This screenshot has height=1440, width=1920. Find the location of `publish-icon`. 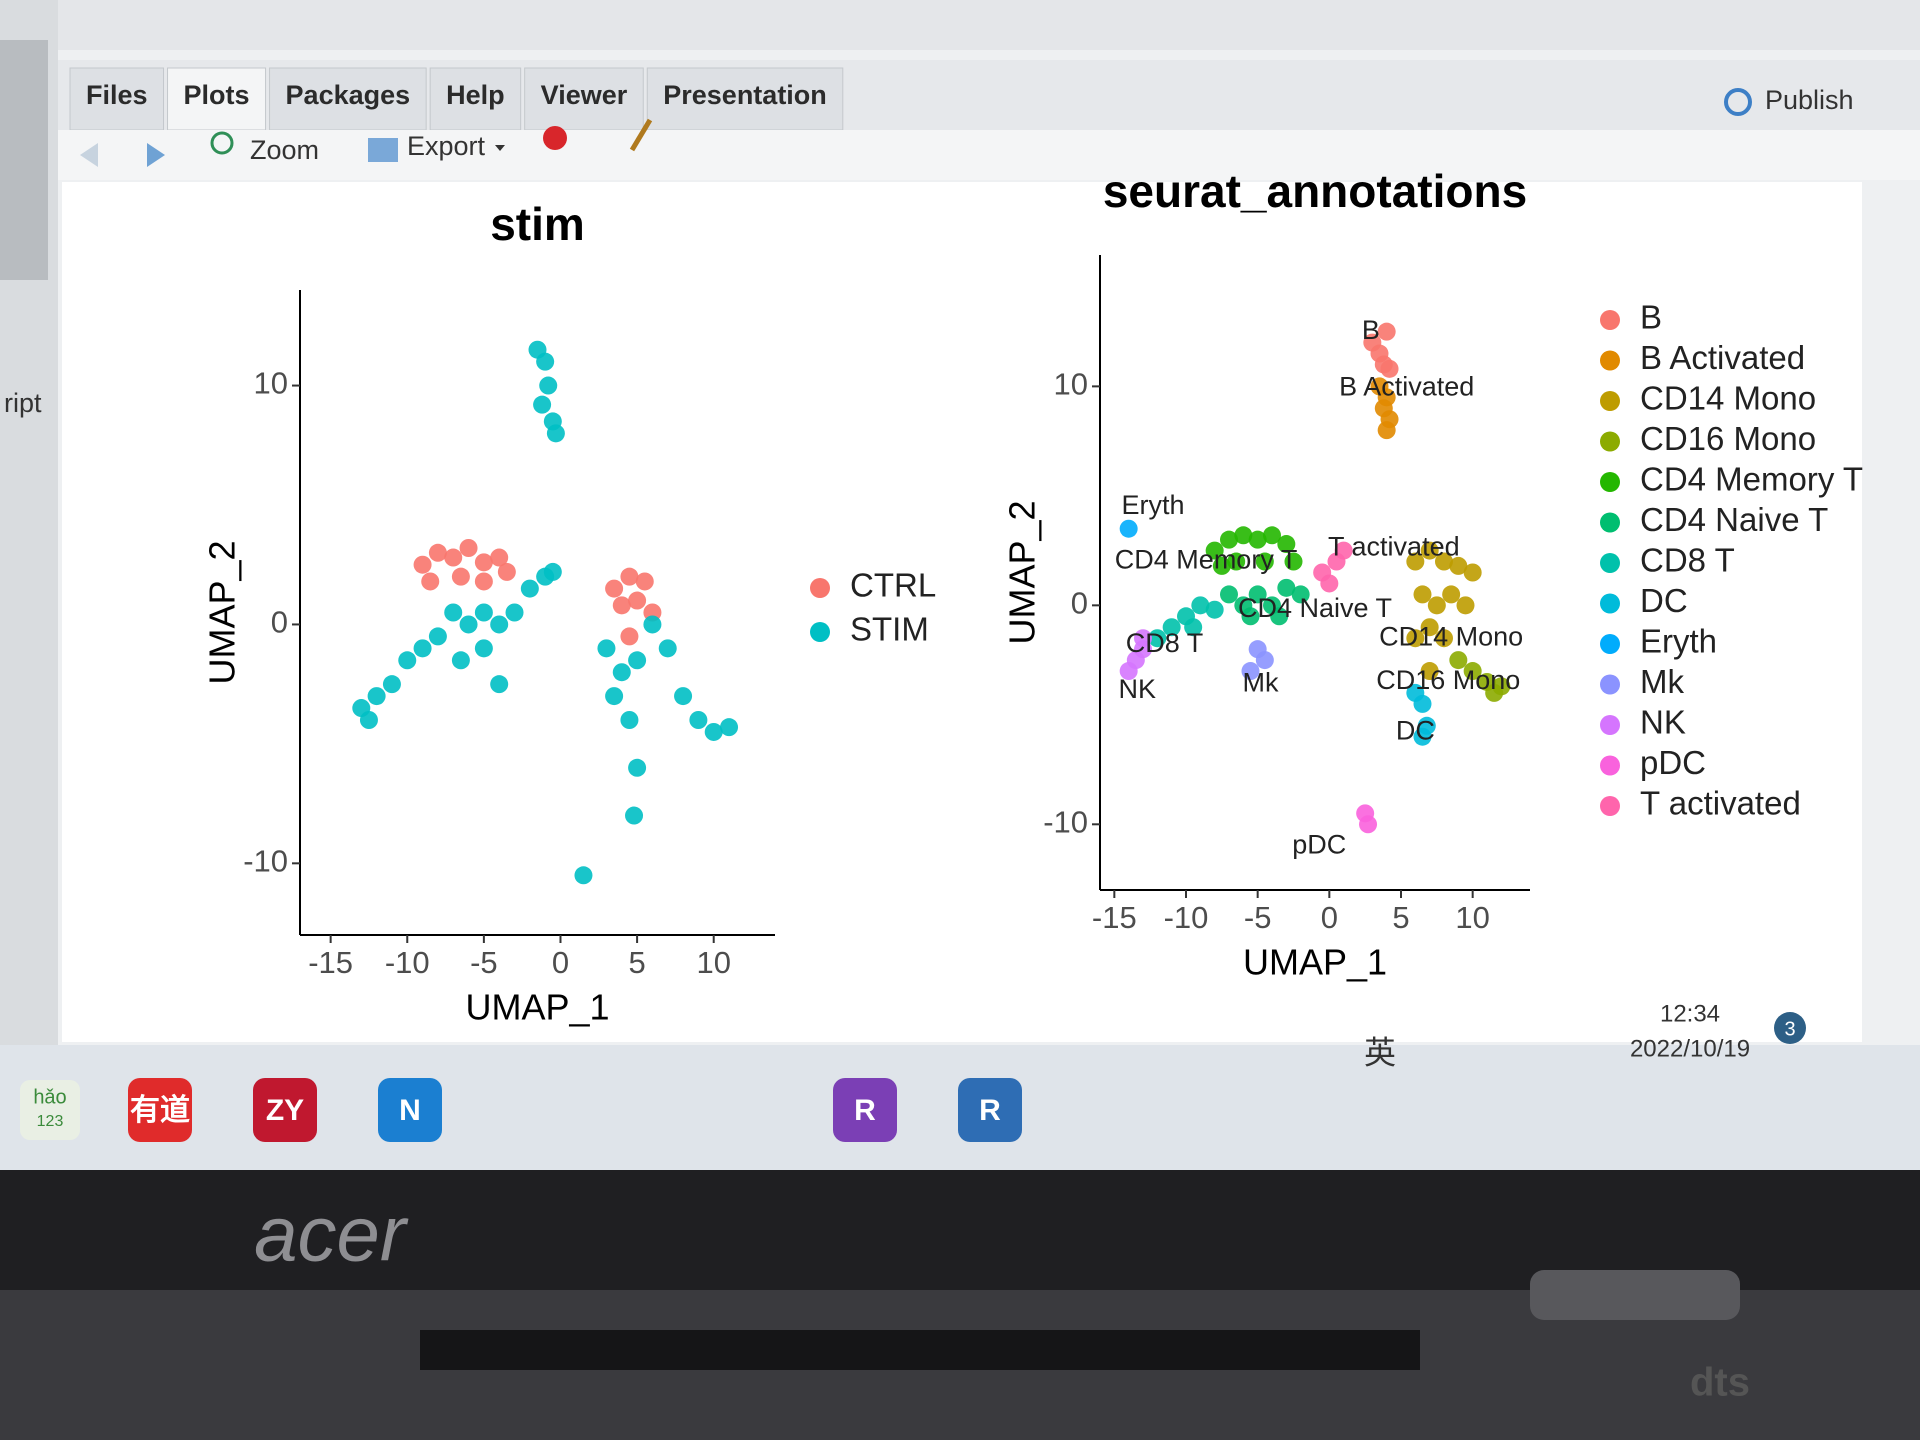

publish-icon is located at coordinates (1738, 102).